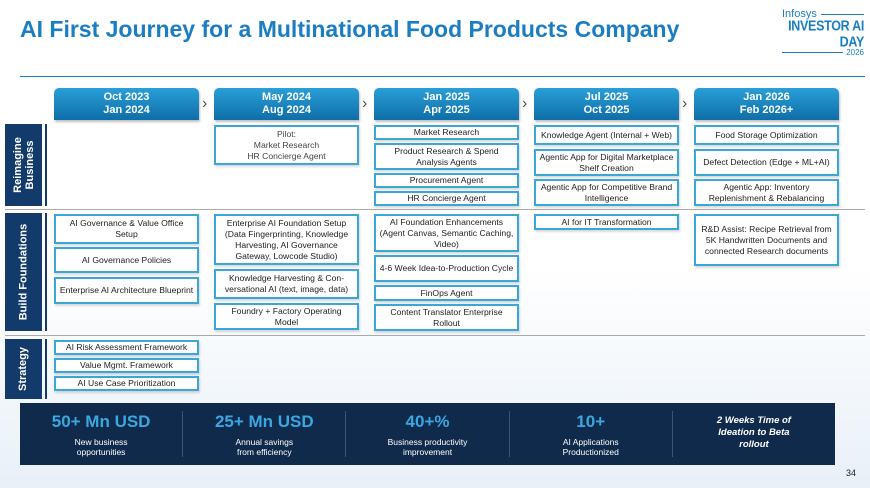  Describe the element at coordinates (446, 180) in the screenshot. I see `initiative-card: Procurement Agent` at that location.